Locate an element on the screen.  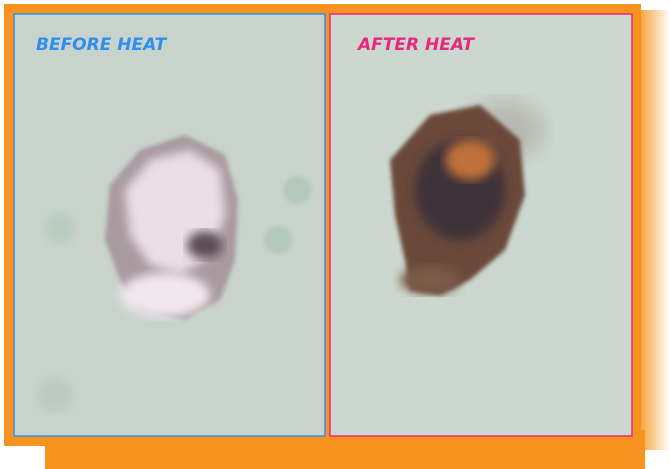
before-label: BEFORE HEAT is located at coordinates (102, 45).